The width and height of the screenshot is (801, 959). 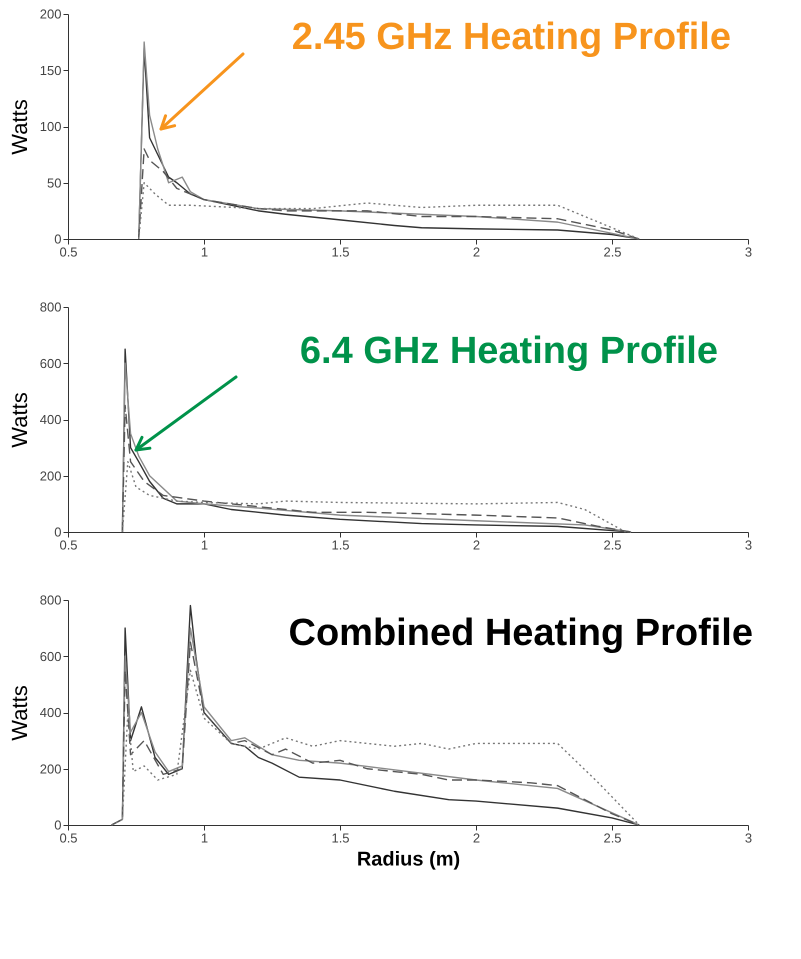 I want to click on y-tick-label: 50, so click(x=54, y=182).